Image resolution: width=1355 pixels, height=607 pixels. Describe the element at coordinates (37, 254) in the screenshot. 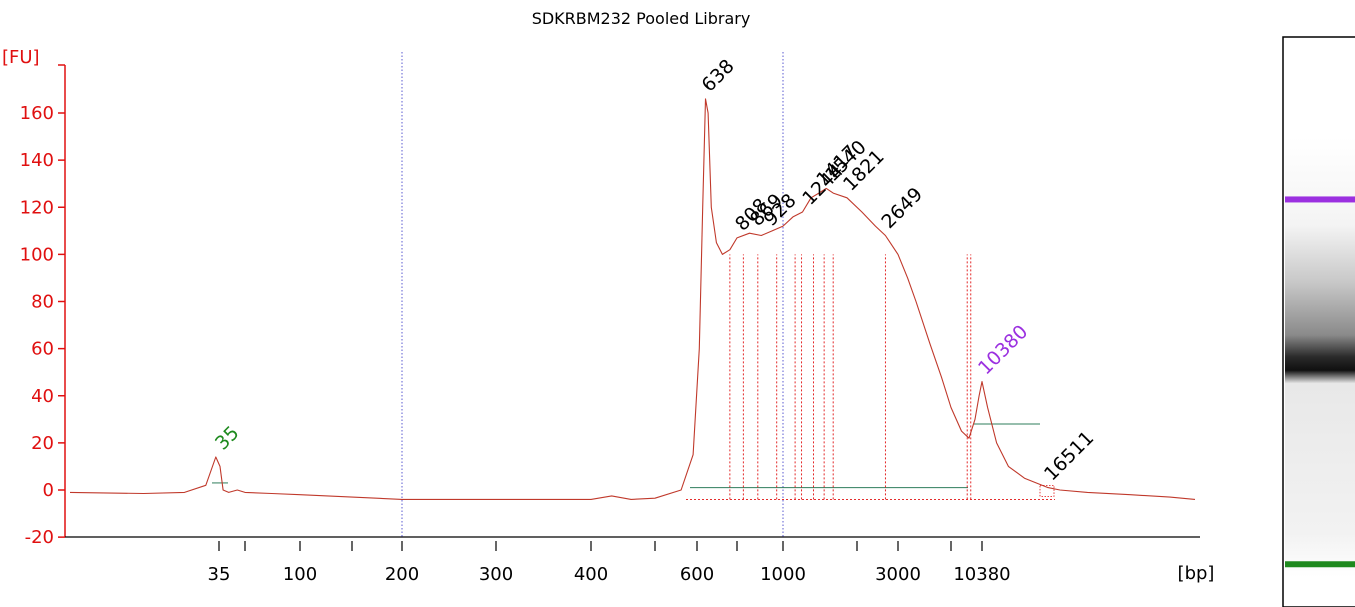

I see `y-tick-label: 100` at that location.